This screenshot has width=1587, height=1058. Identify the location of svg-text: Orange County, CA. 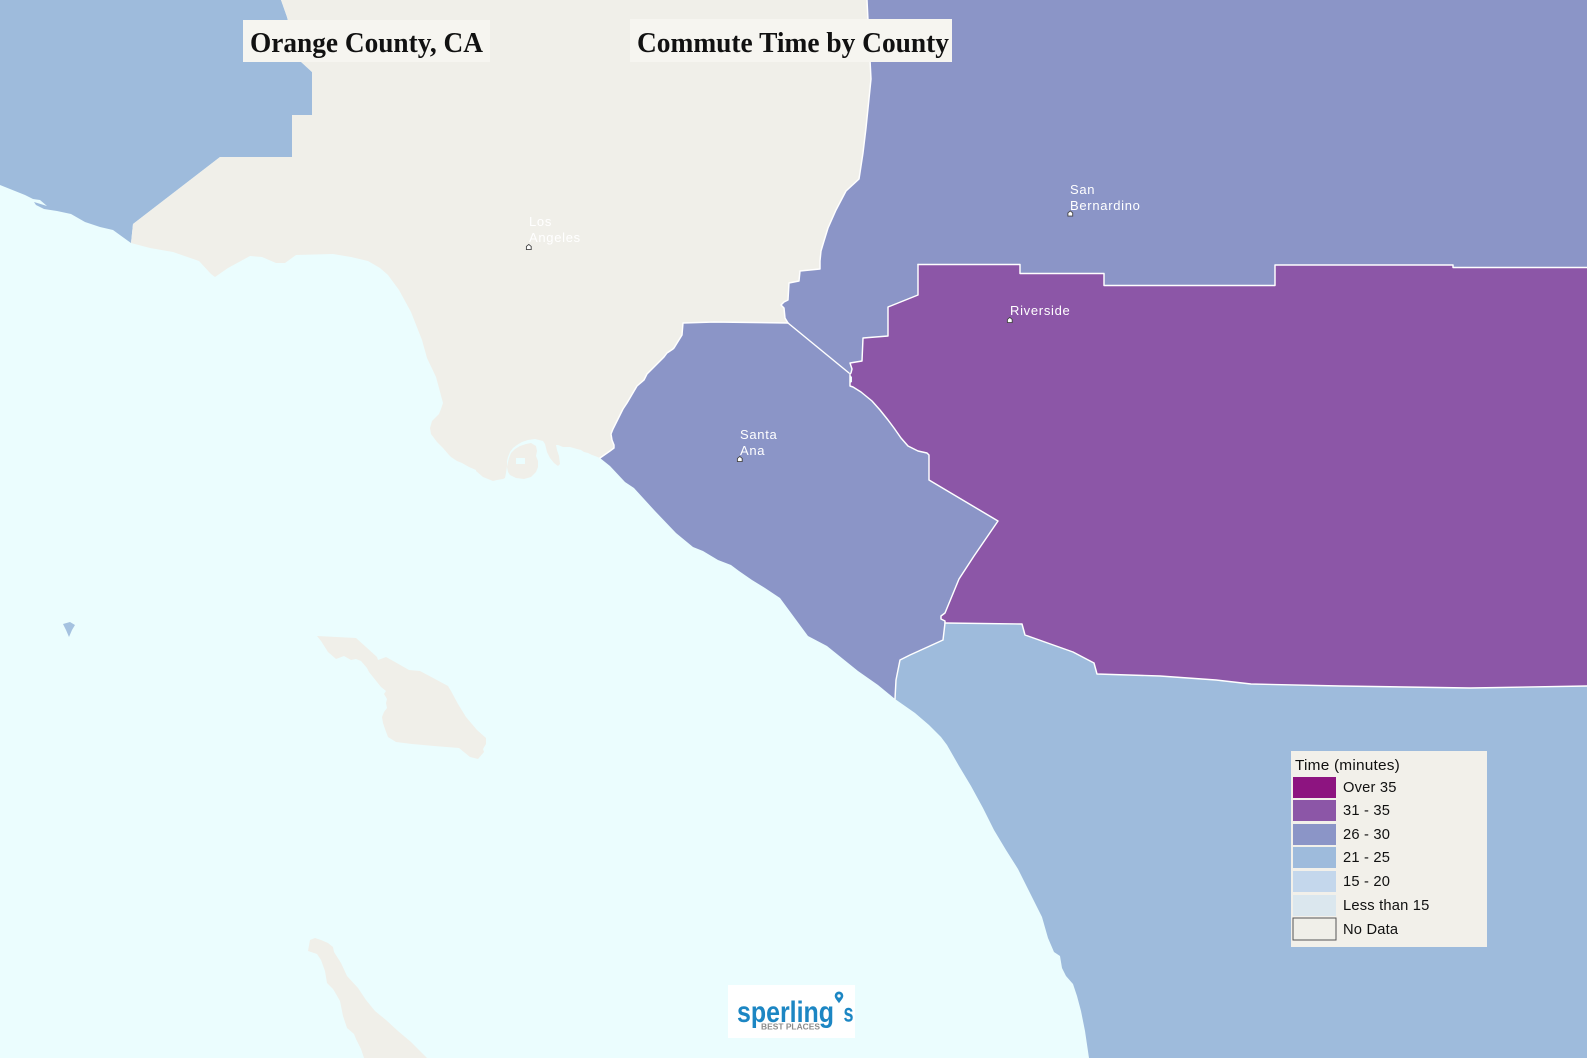
(366, 43).